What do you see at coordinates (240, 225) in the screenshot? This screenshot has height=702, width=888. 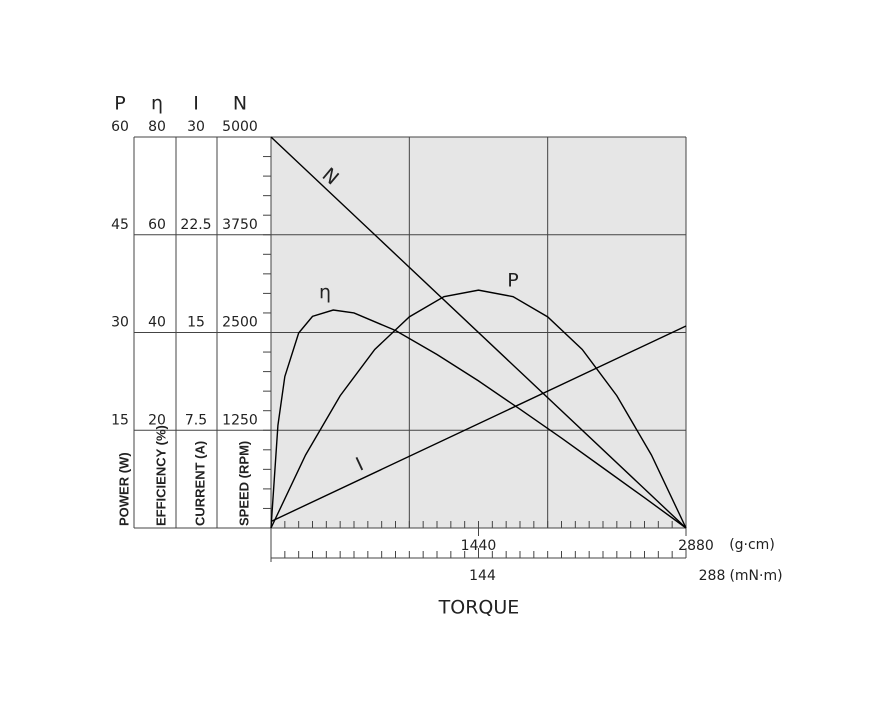 I see `y-tick-label: 3750` at bounding box center [240, 225].